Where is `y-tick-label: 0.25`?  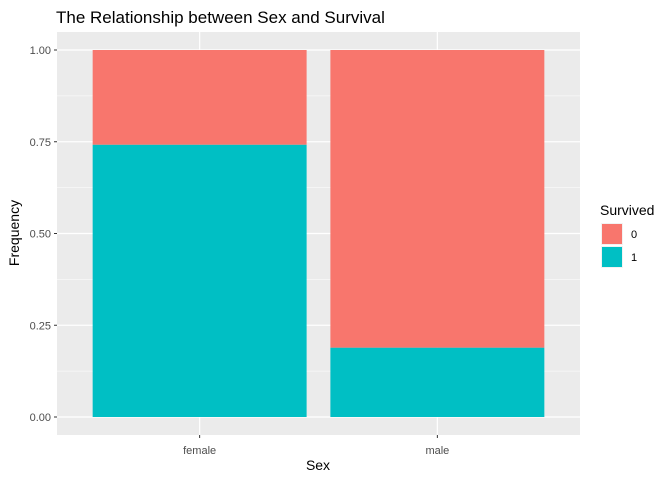
y-tick-label: 0.25 is located at coordinates (40, 326).